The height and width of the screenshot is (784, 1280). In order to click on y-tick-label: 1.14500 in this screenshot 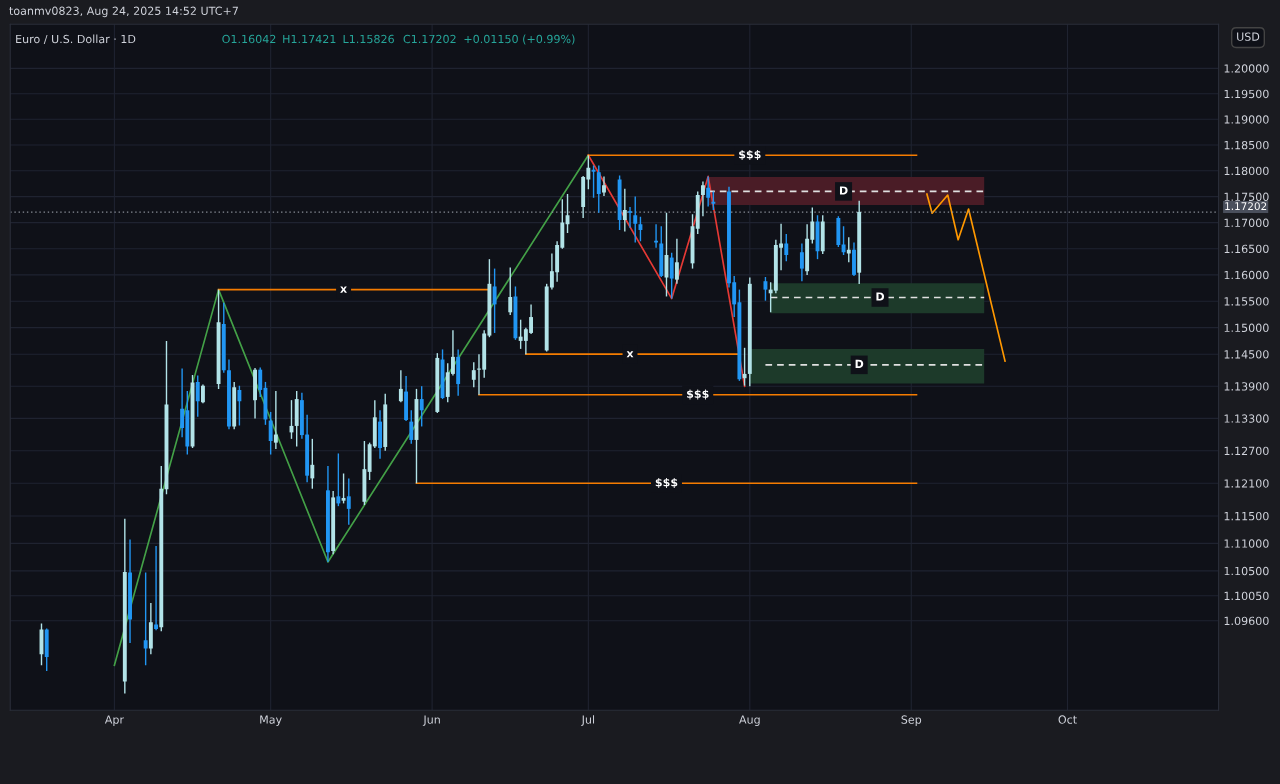, I will do `click(1246, 354)`.